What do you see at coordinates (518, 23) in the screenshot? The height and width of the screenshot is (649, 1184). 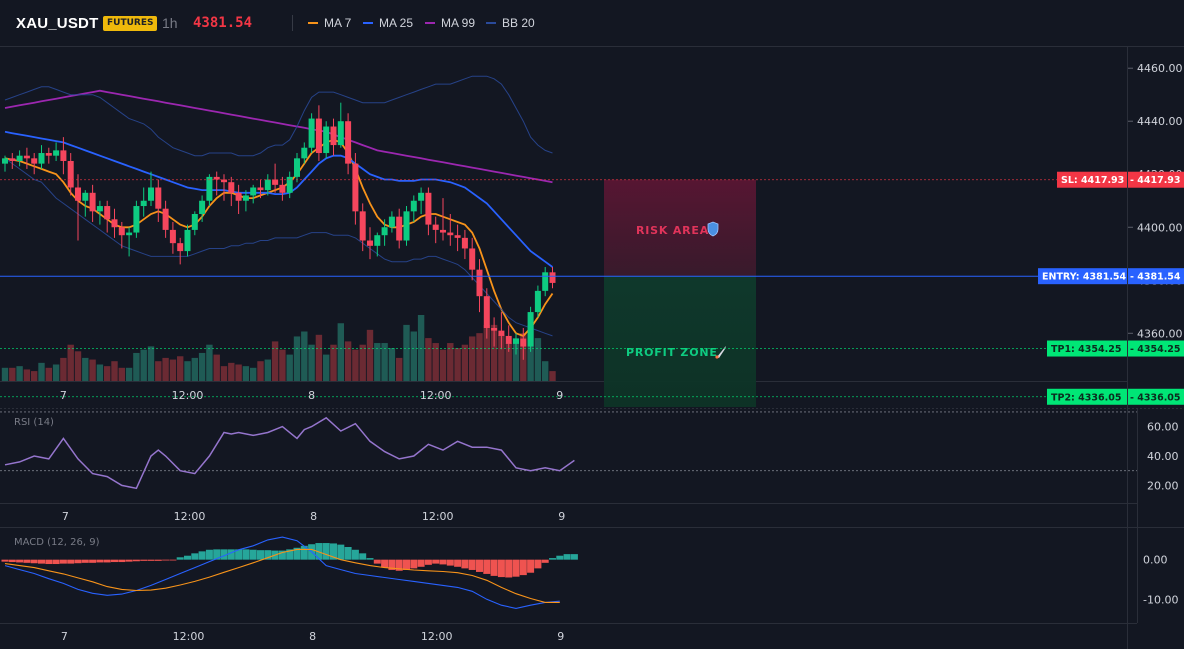 I see `legend-bb20-label: BB 20` at bounding box center [518, 23].